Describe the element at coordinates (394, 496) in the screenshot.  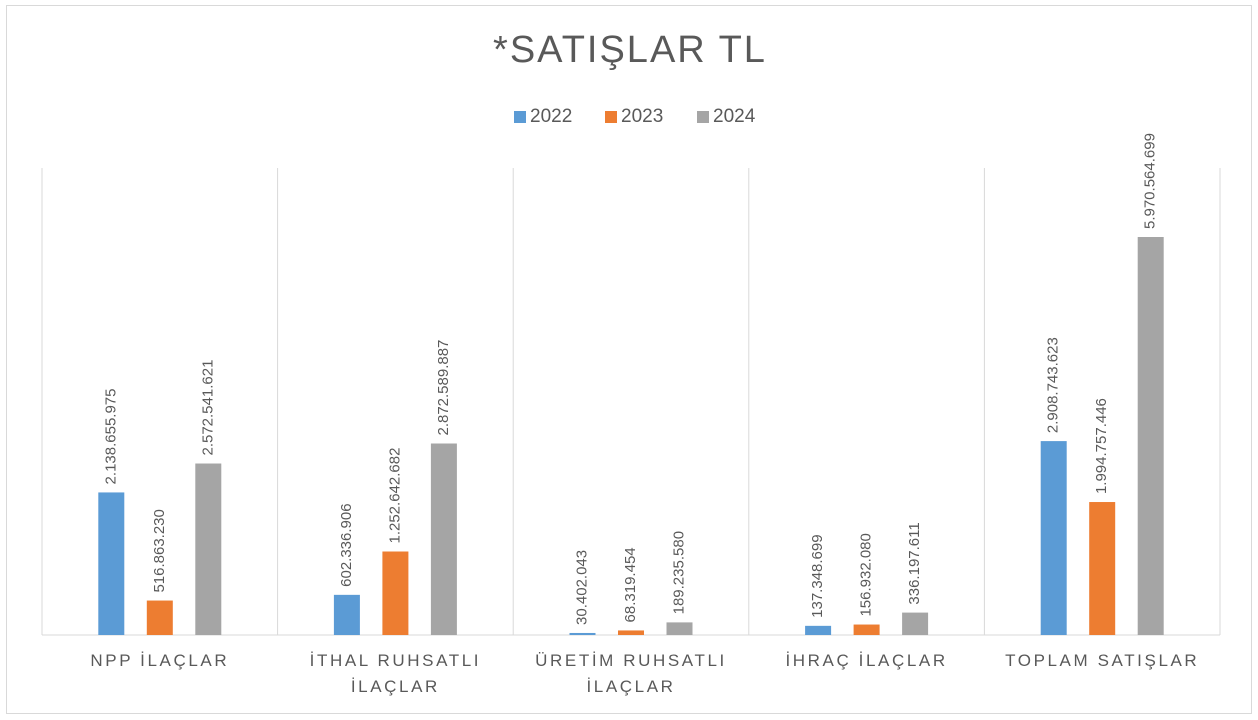
I see `data-label: 1.252.642.682` at that location.